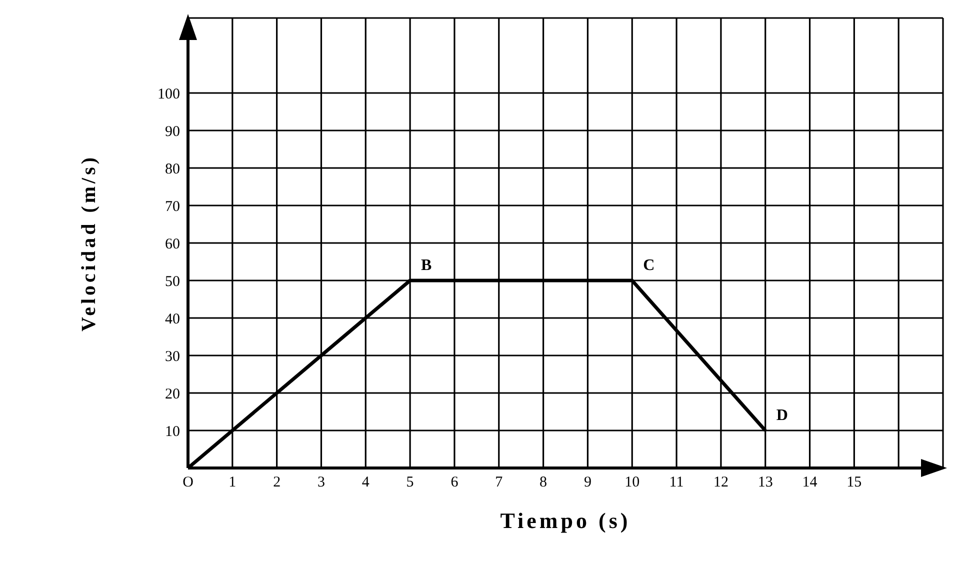 This screenshot has width=961, height=566. What do you see at coordinates (321, 482) in the screenshot?
I see `x-tick-label: 3` at bounding box center [321, 482].